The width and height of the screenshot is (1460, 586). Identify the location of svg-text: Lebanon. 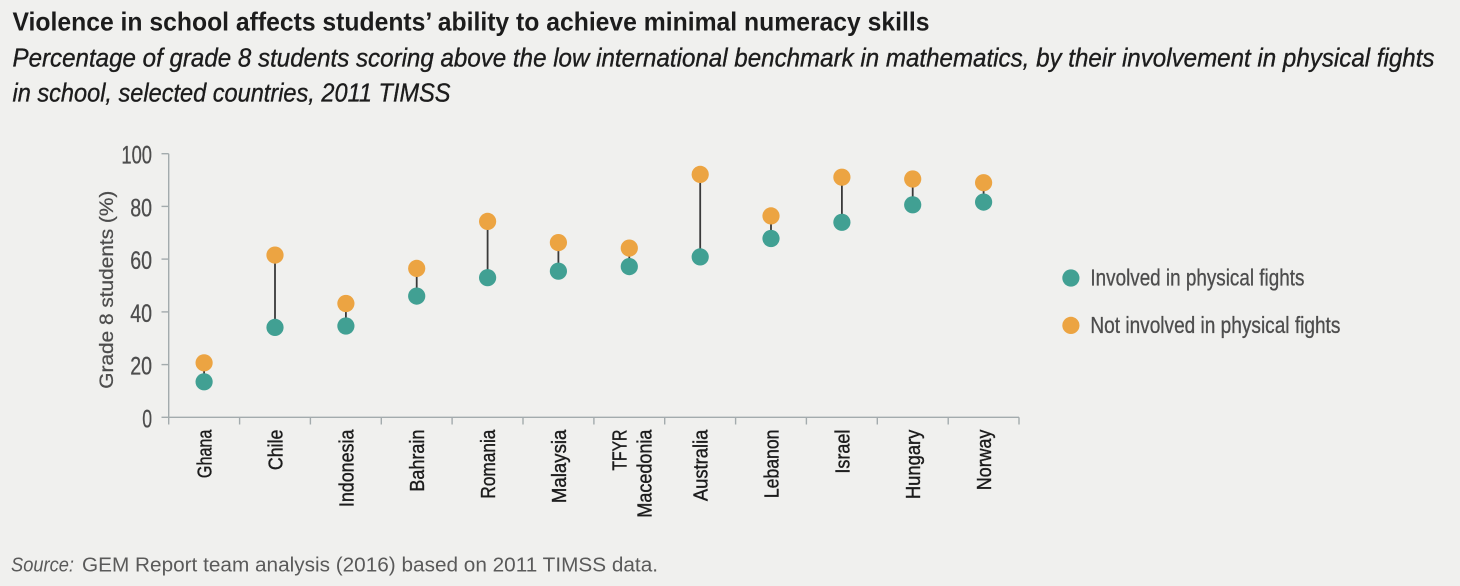
(773, 464).